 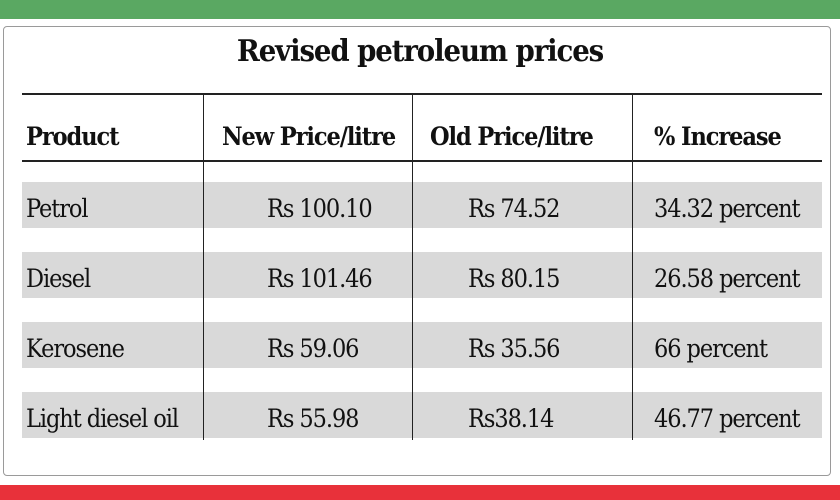 What do you see at coordinates (727, 418) in the screenshot?
I see `cell-increase: 46.77 percent` at bounding box center [727, 418].